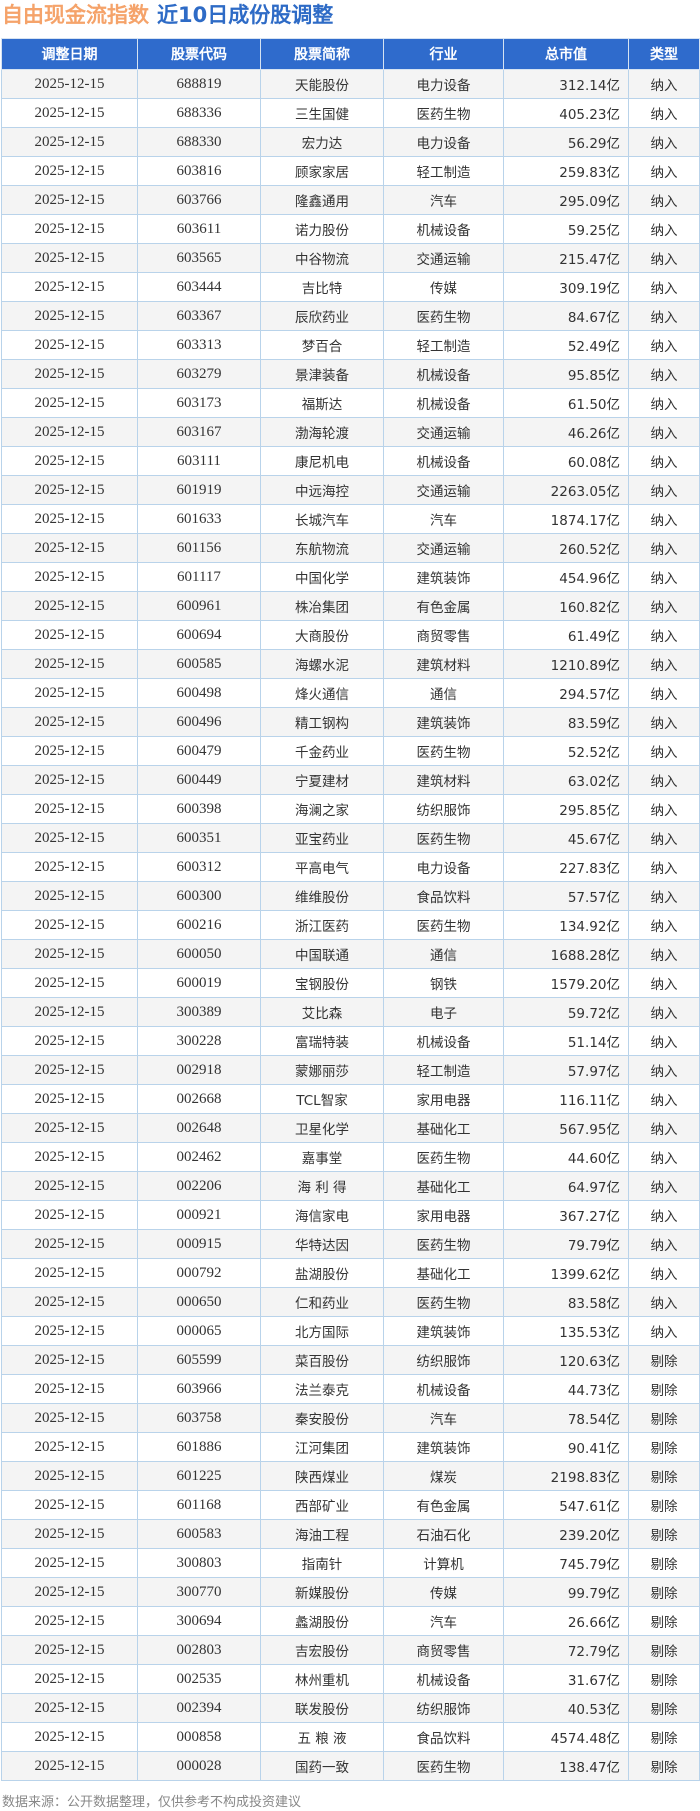 The image size is (700, 1811). I want to click on cell-name: 辰欣药业, so click(322, 316).